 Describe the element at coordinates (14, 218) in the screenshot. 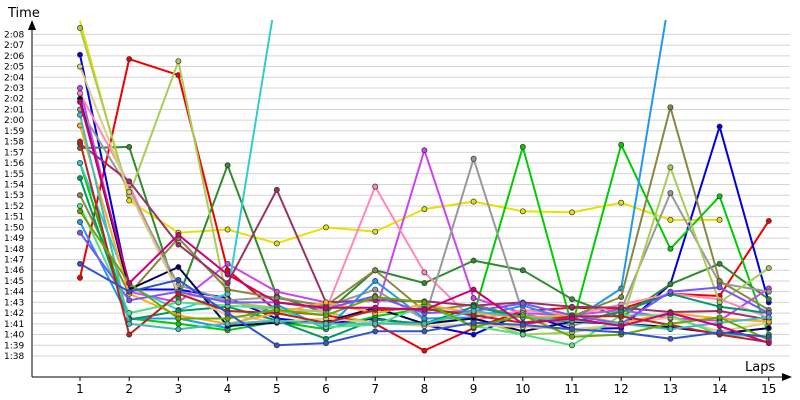

I see `y-tick-label: 1:51` at that location.